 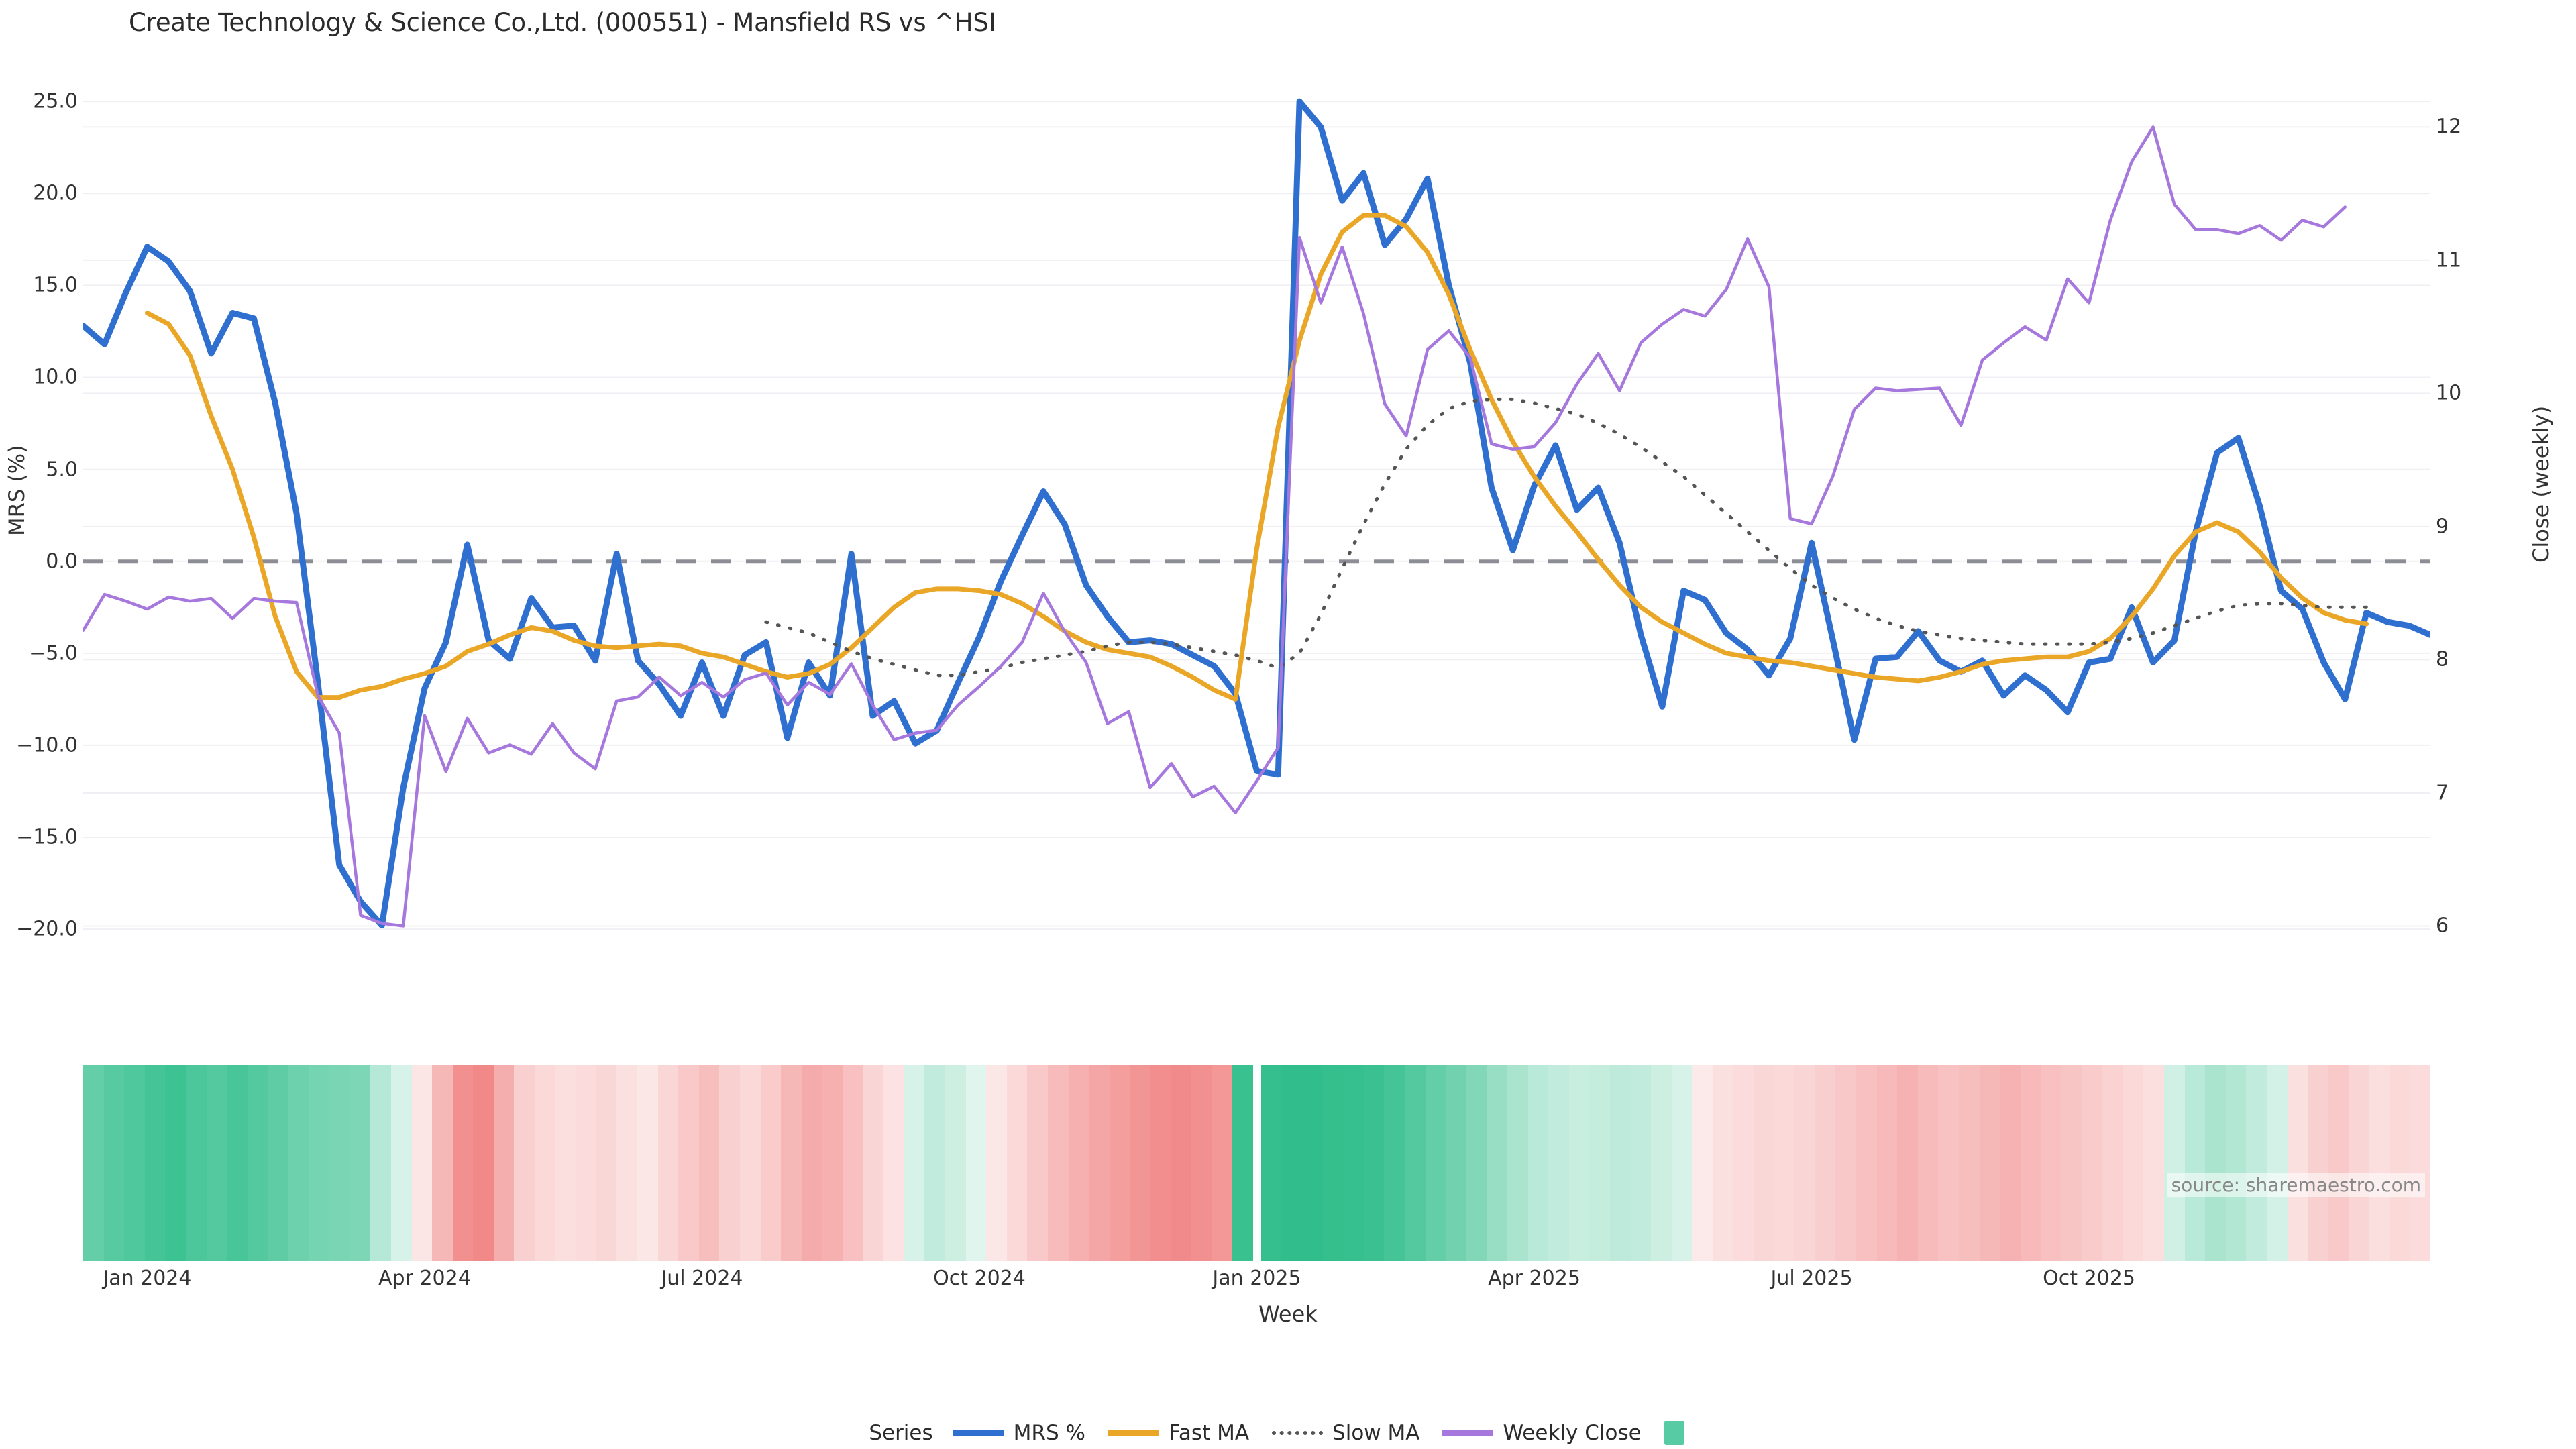 I want to click on heat-gap, so click(x=1256, y=1163).